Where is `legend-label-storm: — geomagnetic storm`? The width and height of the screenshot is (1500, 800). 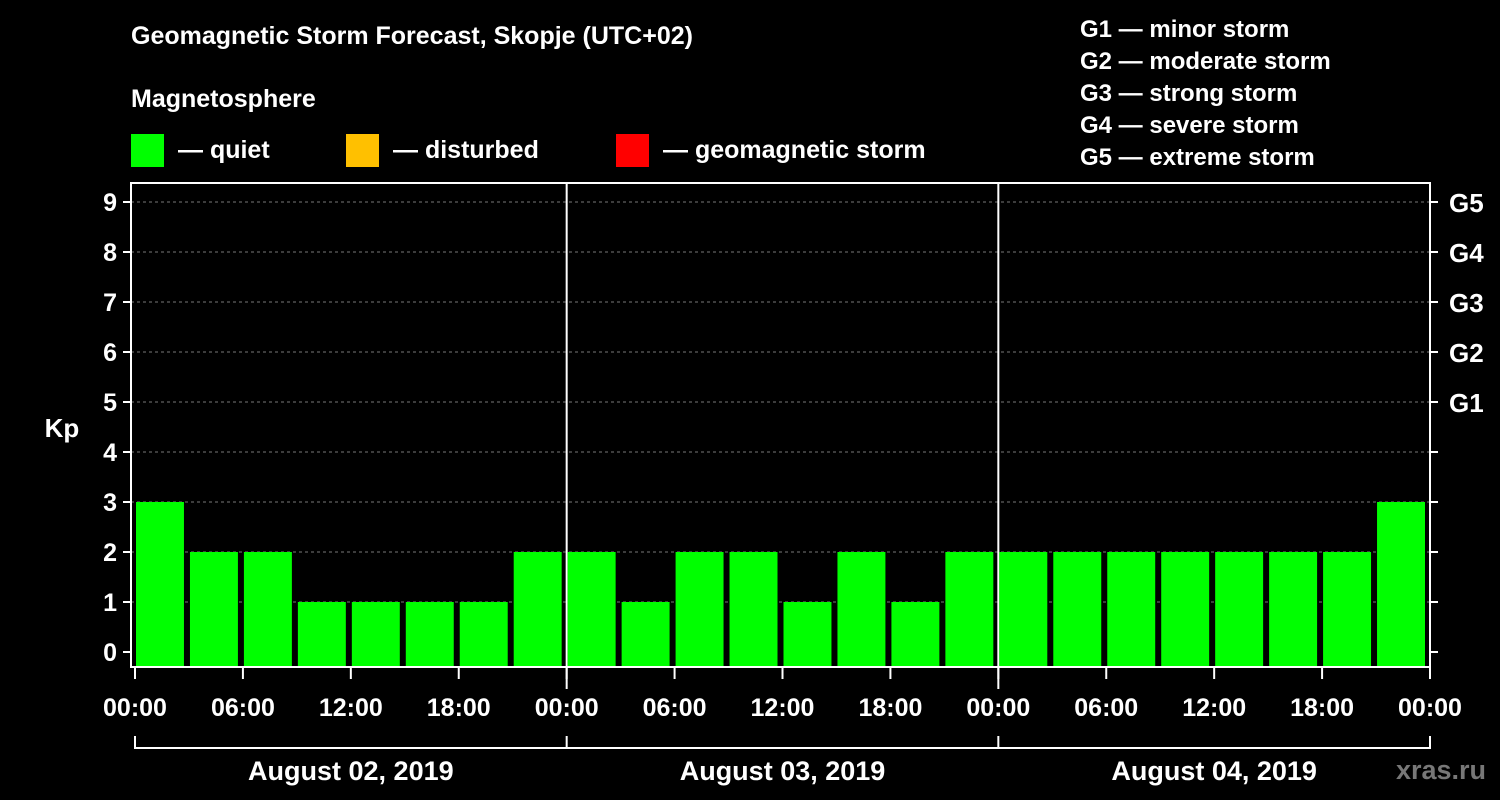 legend-label-storm: — geomagnetic storm is located at coordinates (794, 149).